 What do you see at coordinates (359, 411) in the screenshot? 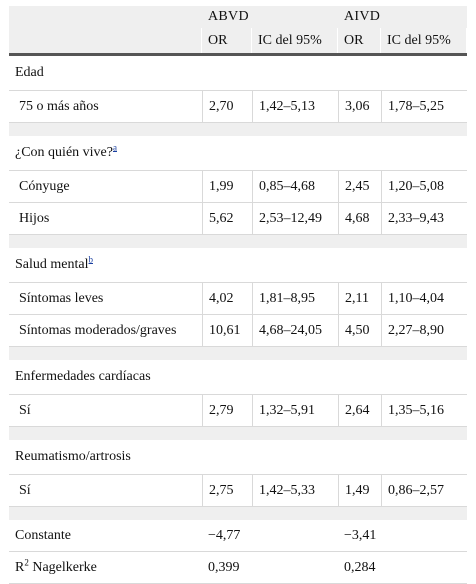
I see `aivd-or-cell: 2,64` at bounding box center [359, 411].